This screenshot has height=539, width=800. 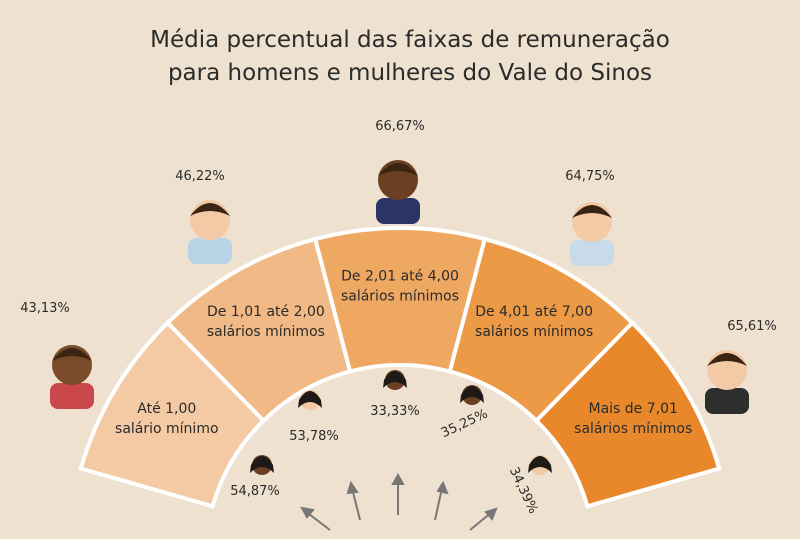 I want to click on segment-label: De 1,01 até 2,00, so click(x=266, y=312).